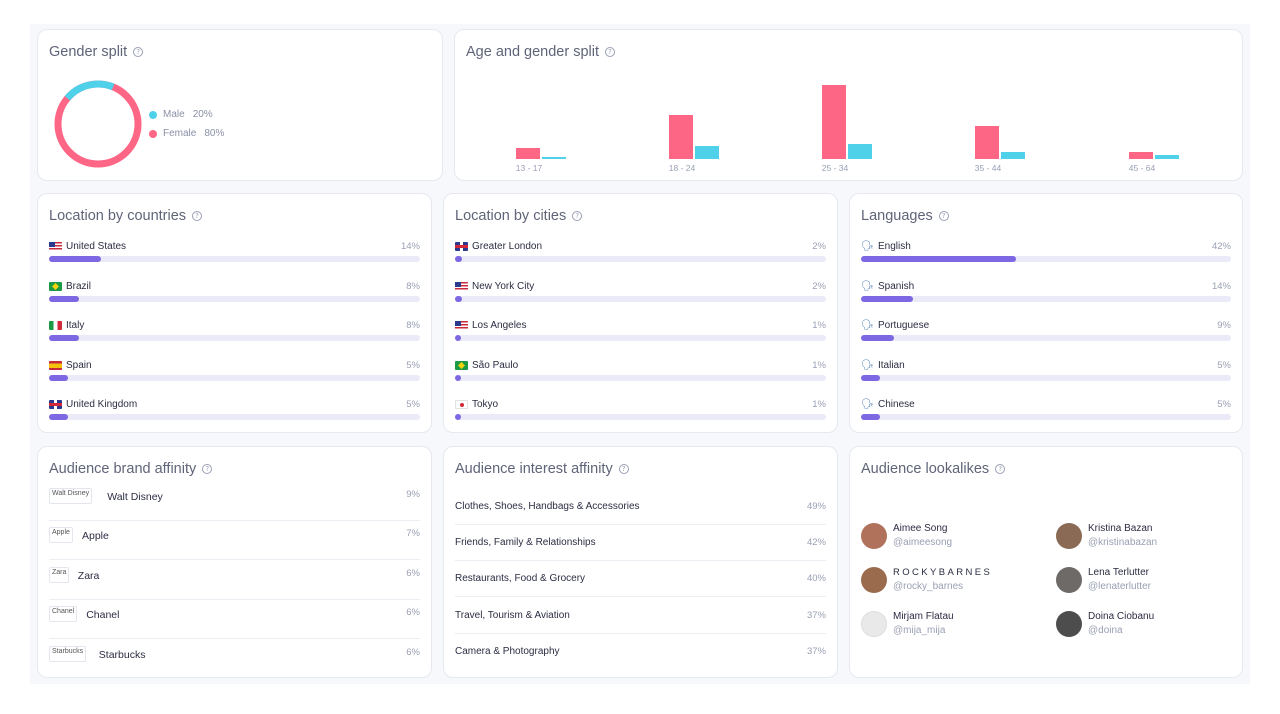  Describe the element at coordinates (153, 133) in the screenshot. I see `female-dot-icon` at that location.